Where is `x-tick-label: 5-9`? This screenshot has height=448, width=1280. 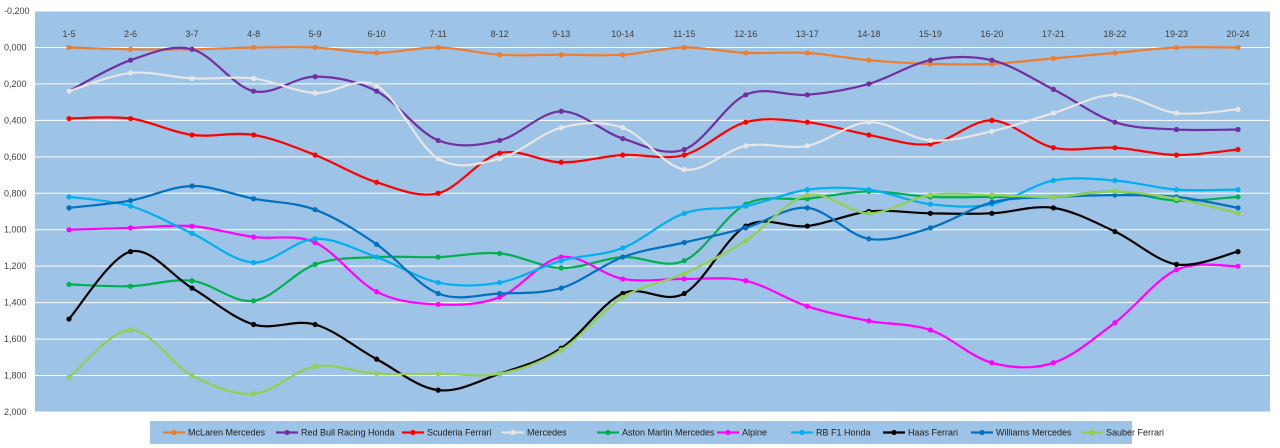
x-tick-label: 5-9 is located at coordinates (315, 34).